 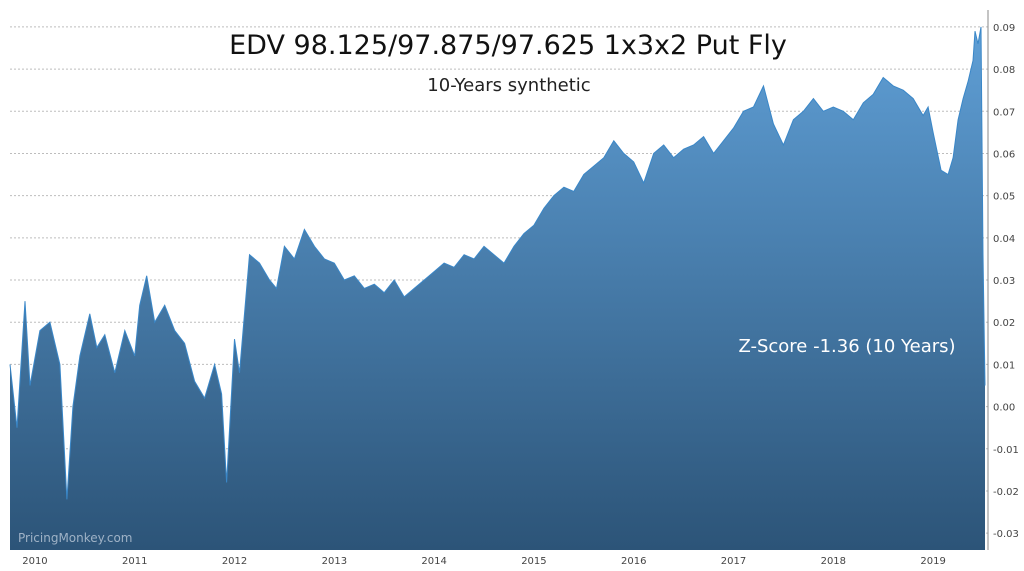 What do you see at coordinates (1004, 239) in the screenshot?
I see `y-tick-label: 0.04` at bounding box center [1004, 239].